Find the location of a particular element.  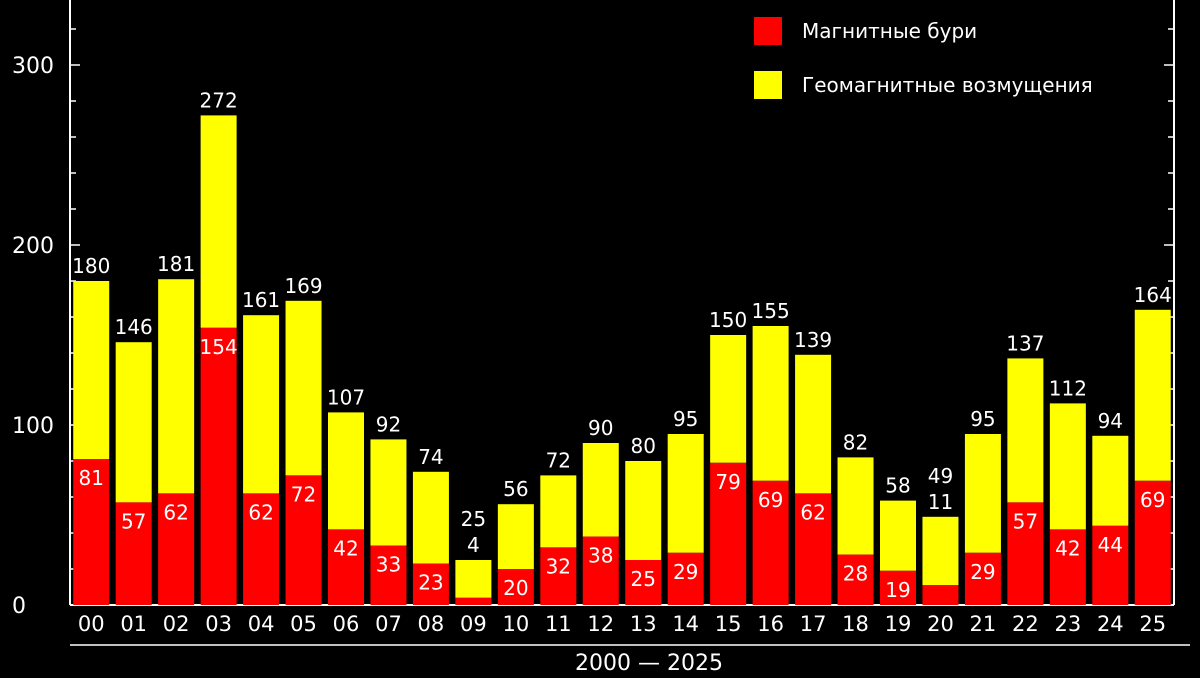

storms-label: 11 is located at coordinates (940, 502).